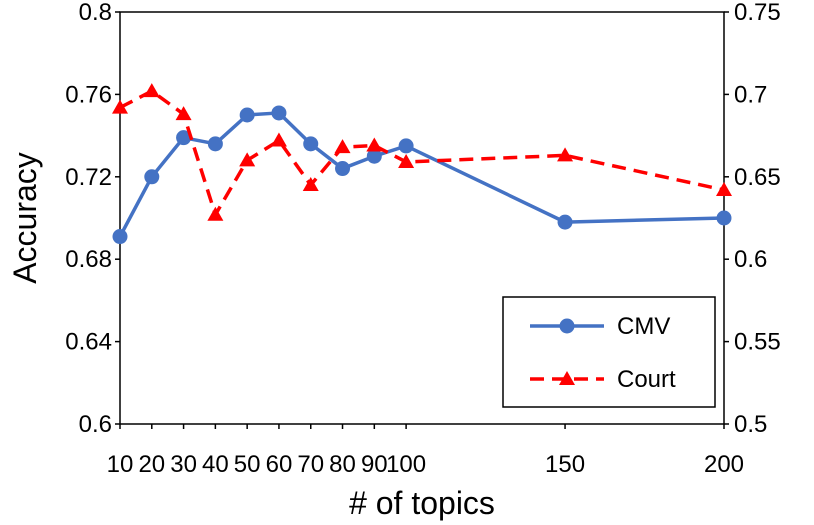 Image resolution: width=814 pixels, height=525 pixels. I want to click on y-right-tick-label: 0.7, so click(750, 94).